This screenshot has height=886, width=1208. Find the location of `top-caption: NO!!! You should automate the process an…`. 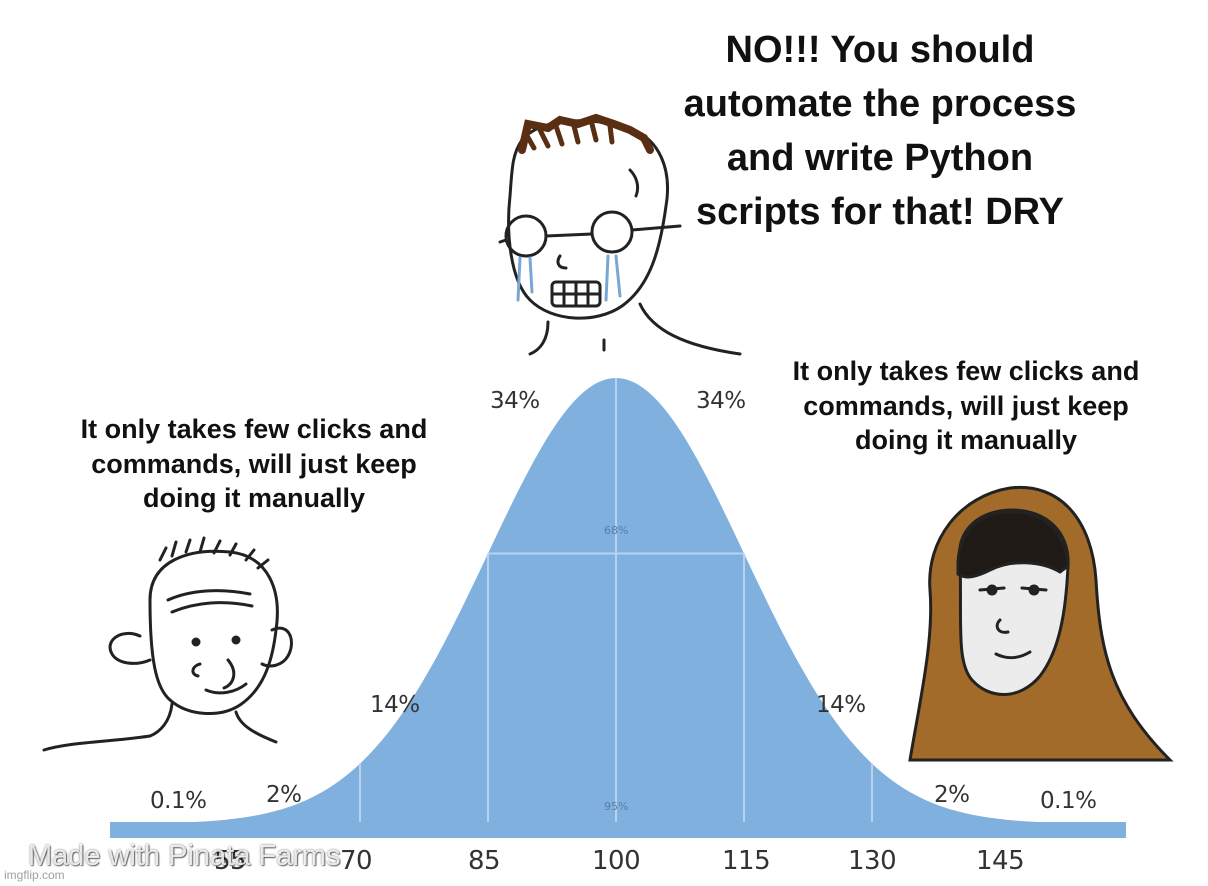

top-caption: NO!!! You should automate the process an… is located at coordinates (880, 132).